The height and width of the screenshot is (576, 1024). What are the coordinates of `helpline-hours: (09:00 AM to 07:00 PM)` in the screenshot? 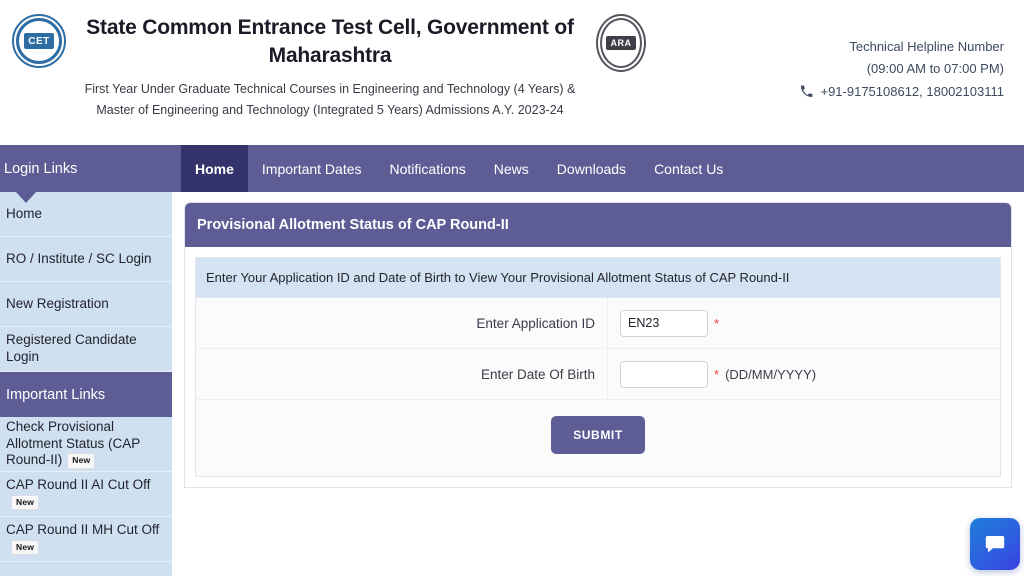 It's located at (935, 69).